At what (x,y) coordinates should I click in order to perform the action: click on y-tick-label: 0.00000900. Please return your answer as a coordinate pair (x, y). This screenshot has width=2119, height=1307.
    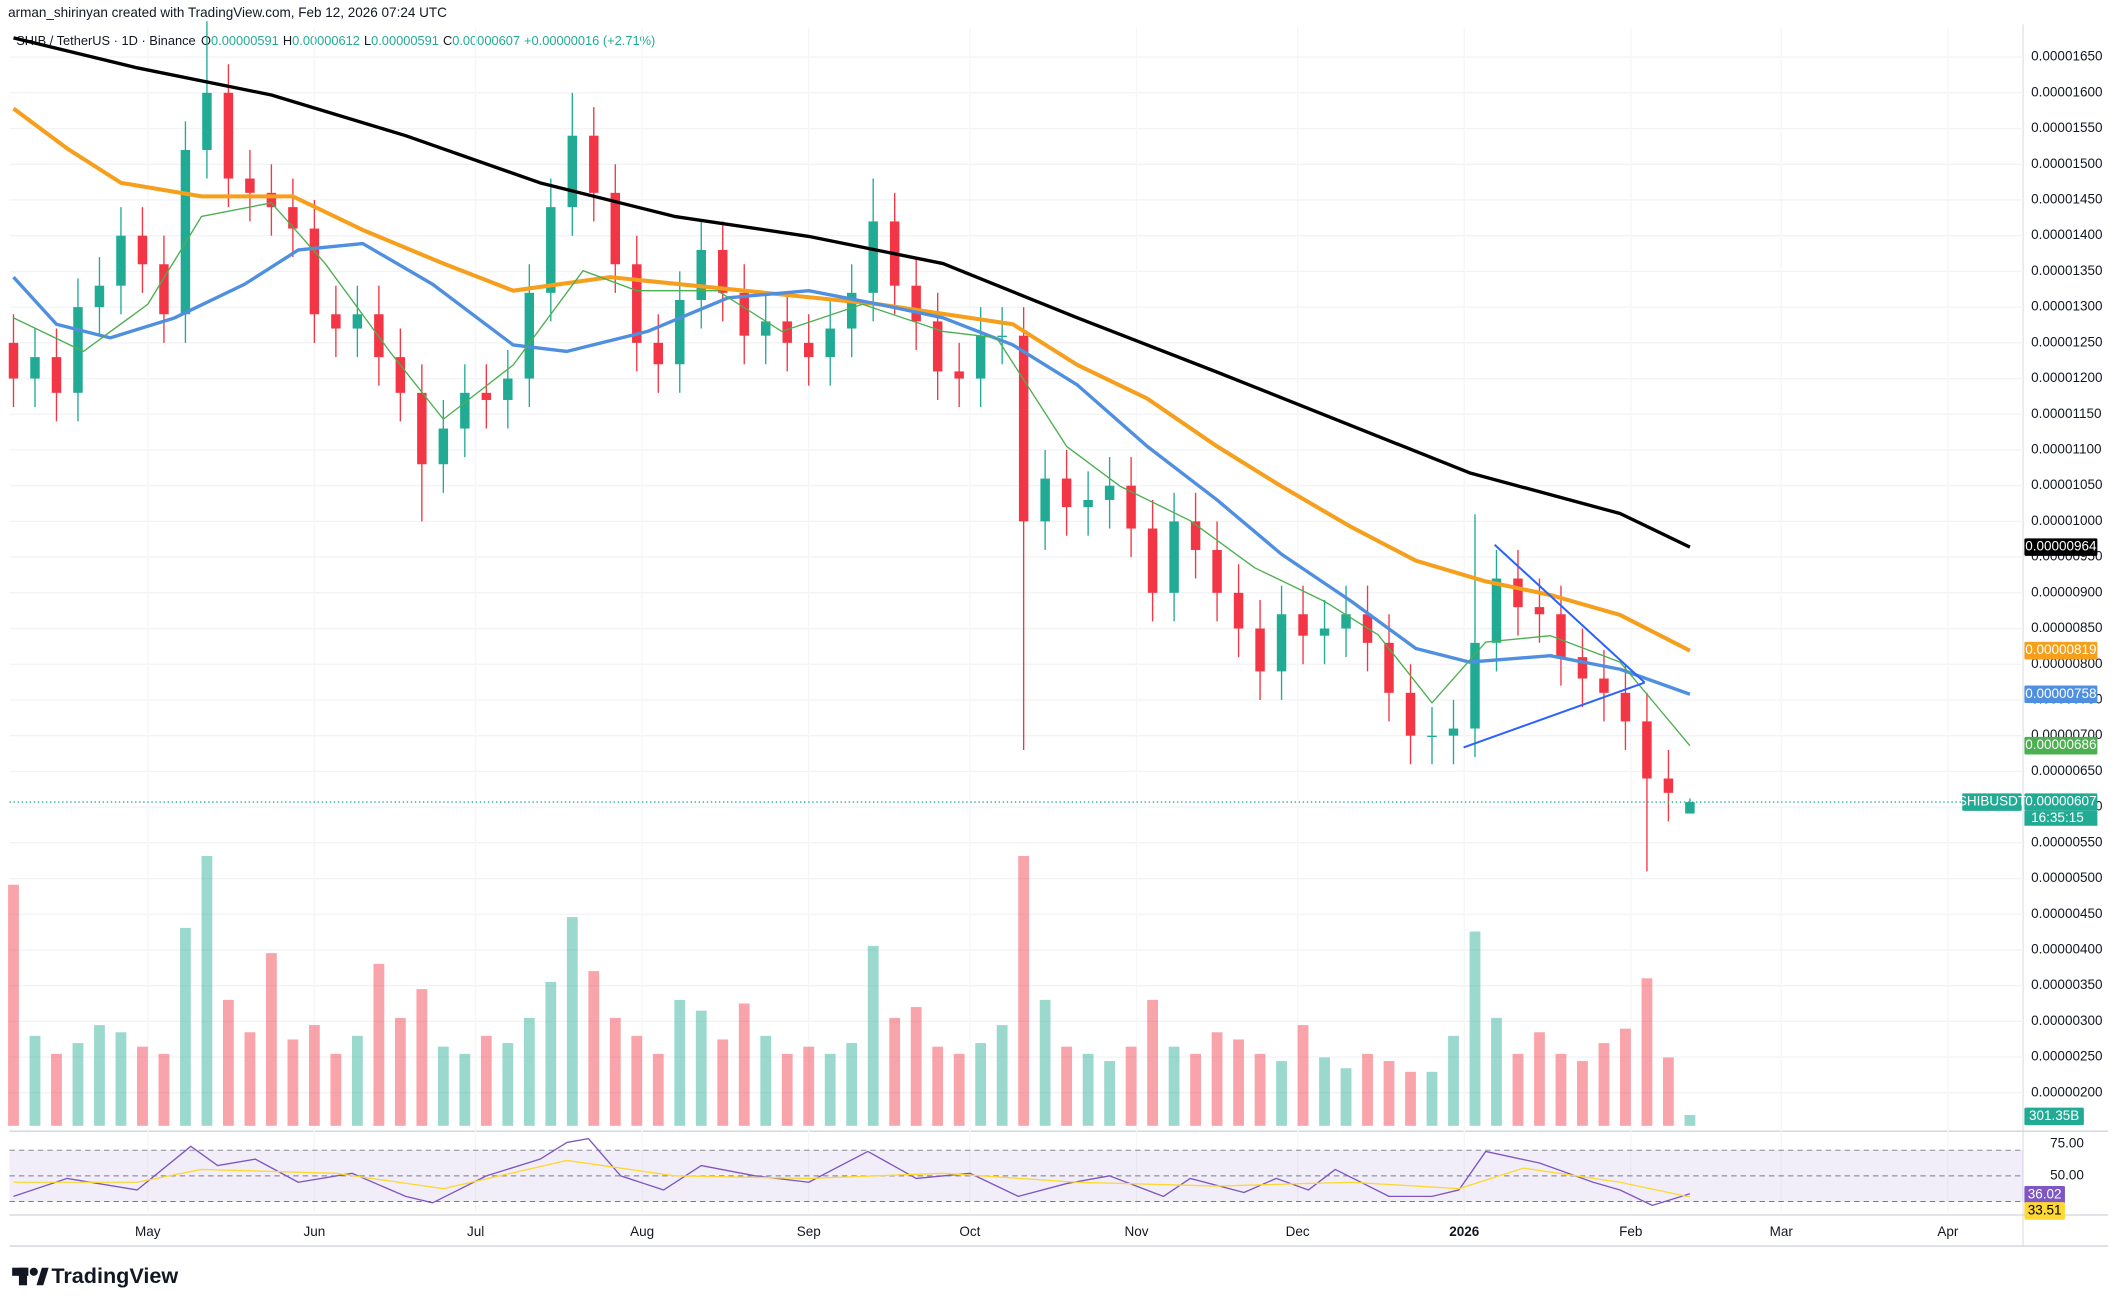
    Looking at the image, I should click on (2066, 591).